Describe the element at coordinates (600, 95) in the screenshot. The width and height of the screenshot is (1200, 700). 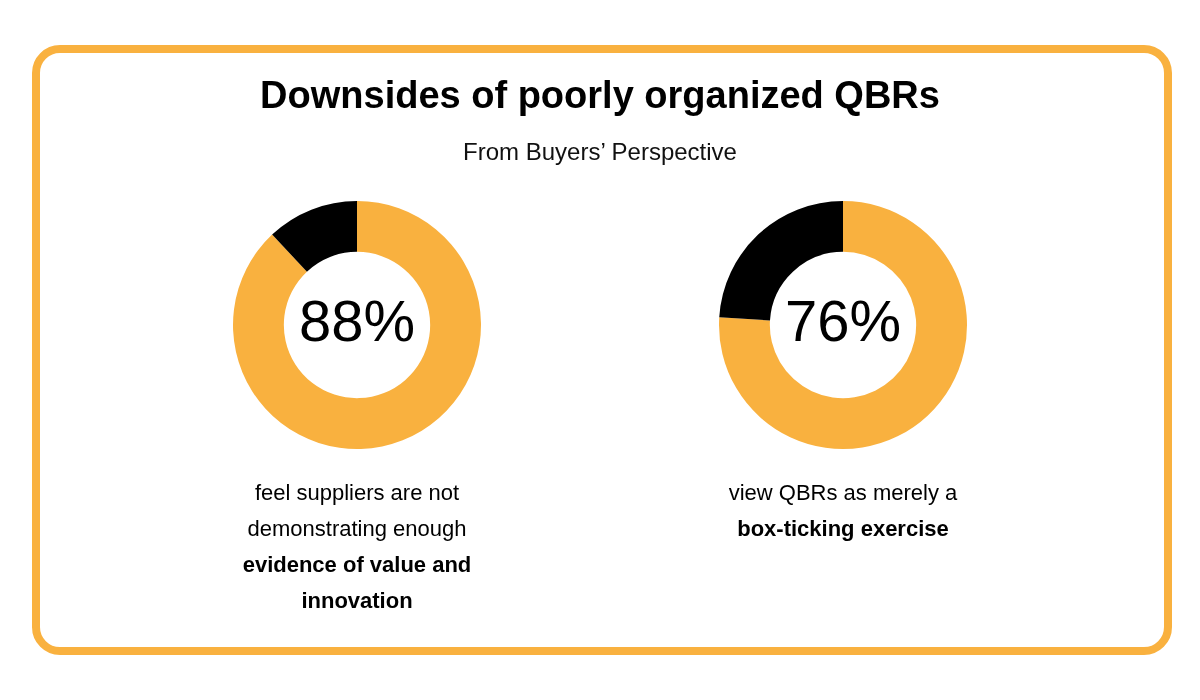
I see `text: Downsides of poorly organized QBRs` at that location.